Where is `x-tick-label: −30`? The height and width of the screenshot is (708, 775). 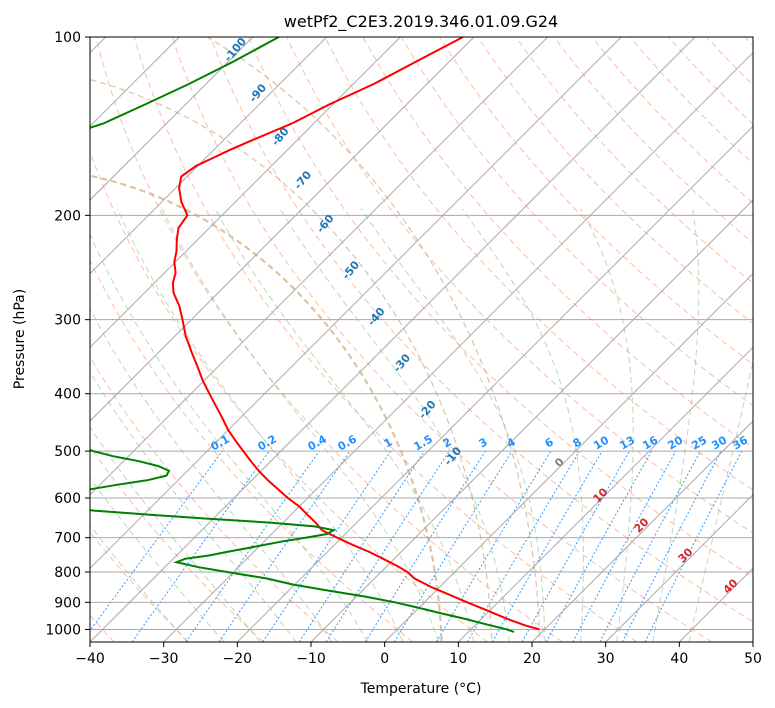
x-tick-label: −30 is located at coordinates (164, 659).